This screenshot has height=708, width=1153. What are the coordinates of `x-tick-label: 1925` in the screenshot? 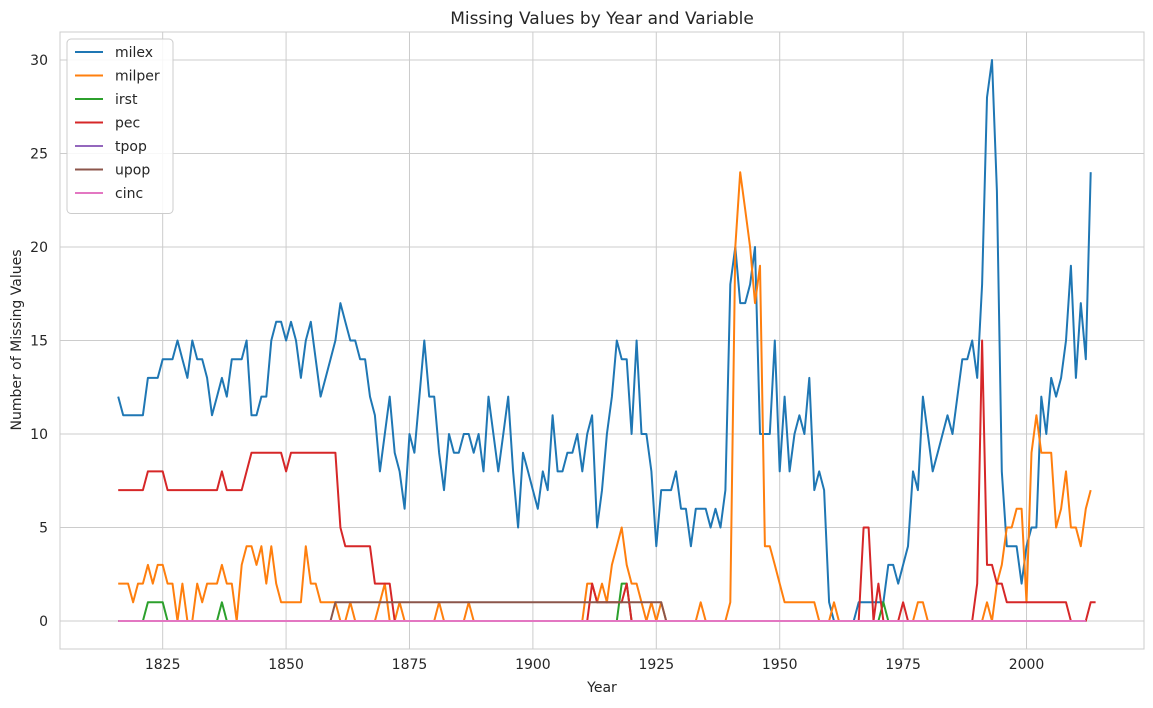 It's located at (656, 665).